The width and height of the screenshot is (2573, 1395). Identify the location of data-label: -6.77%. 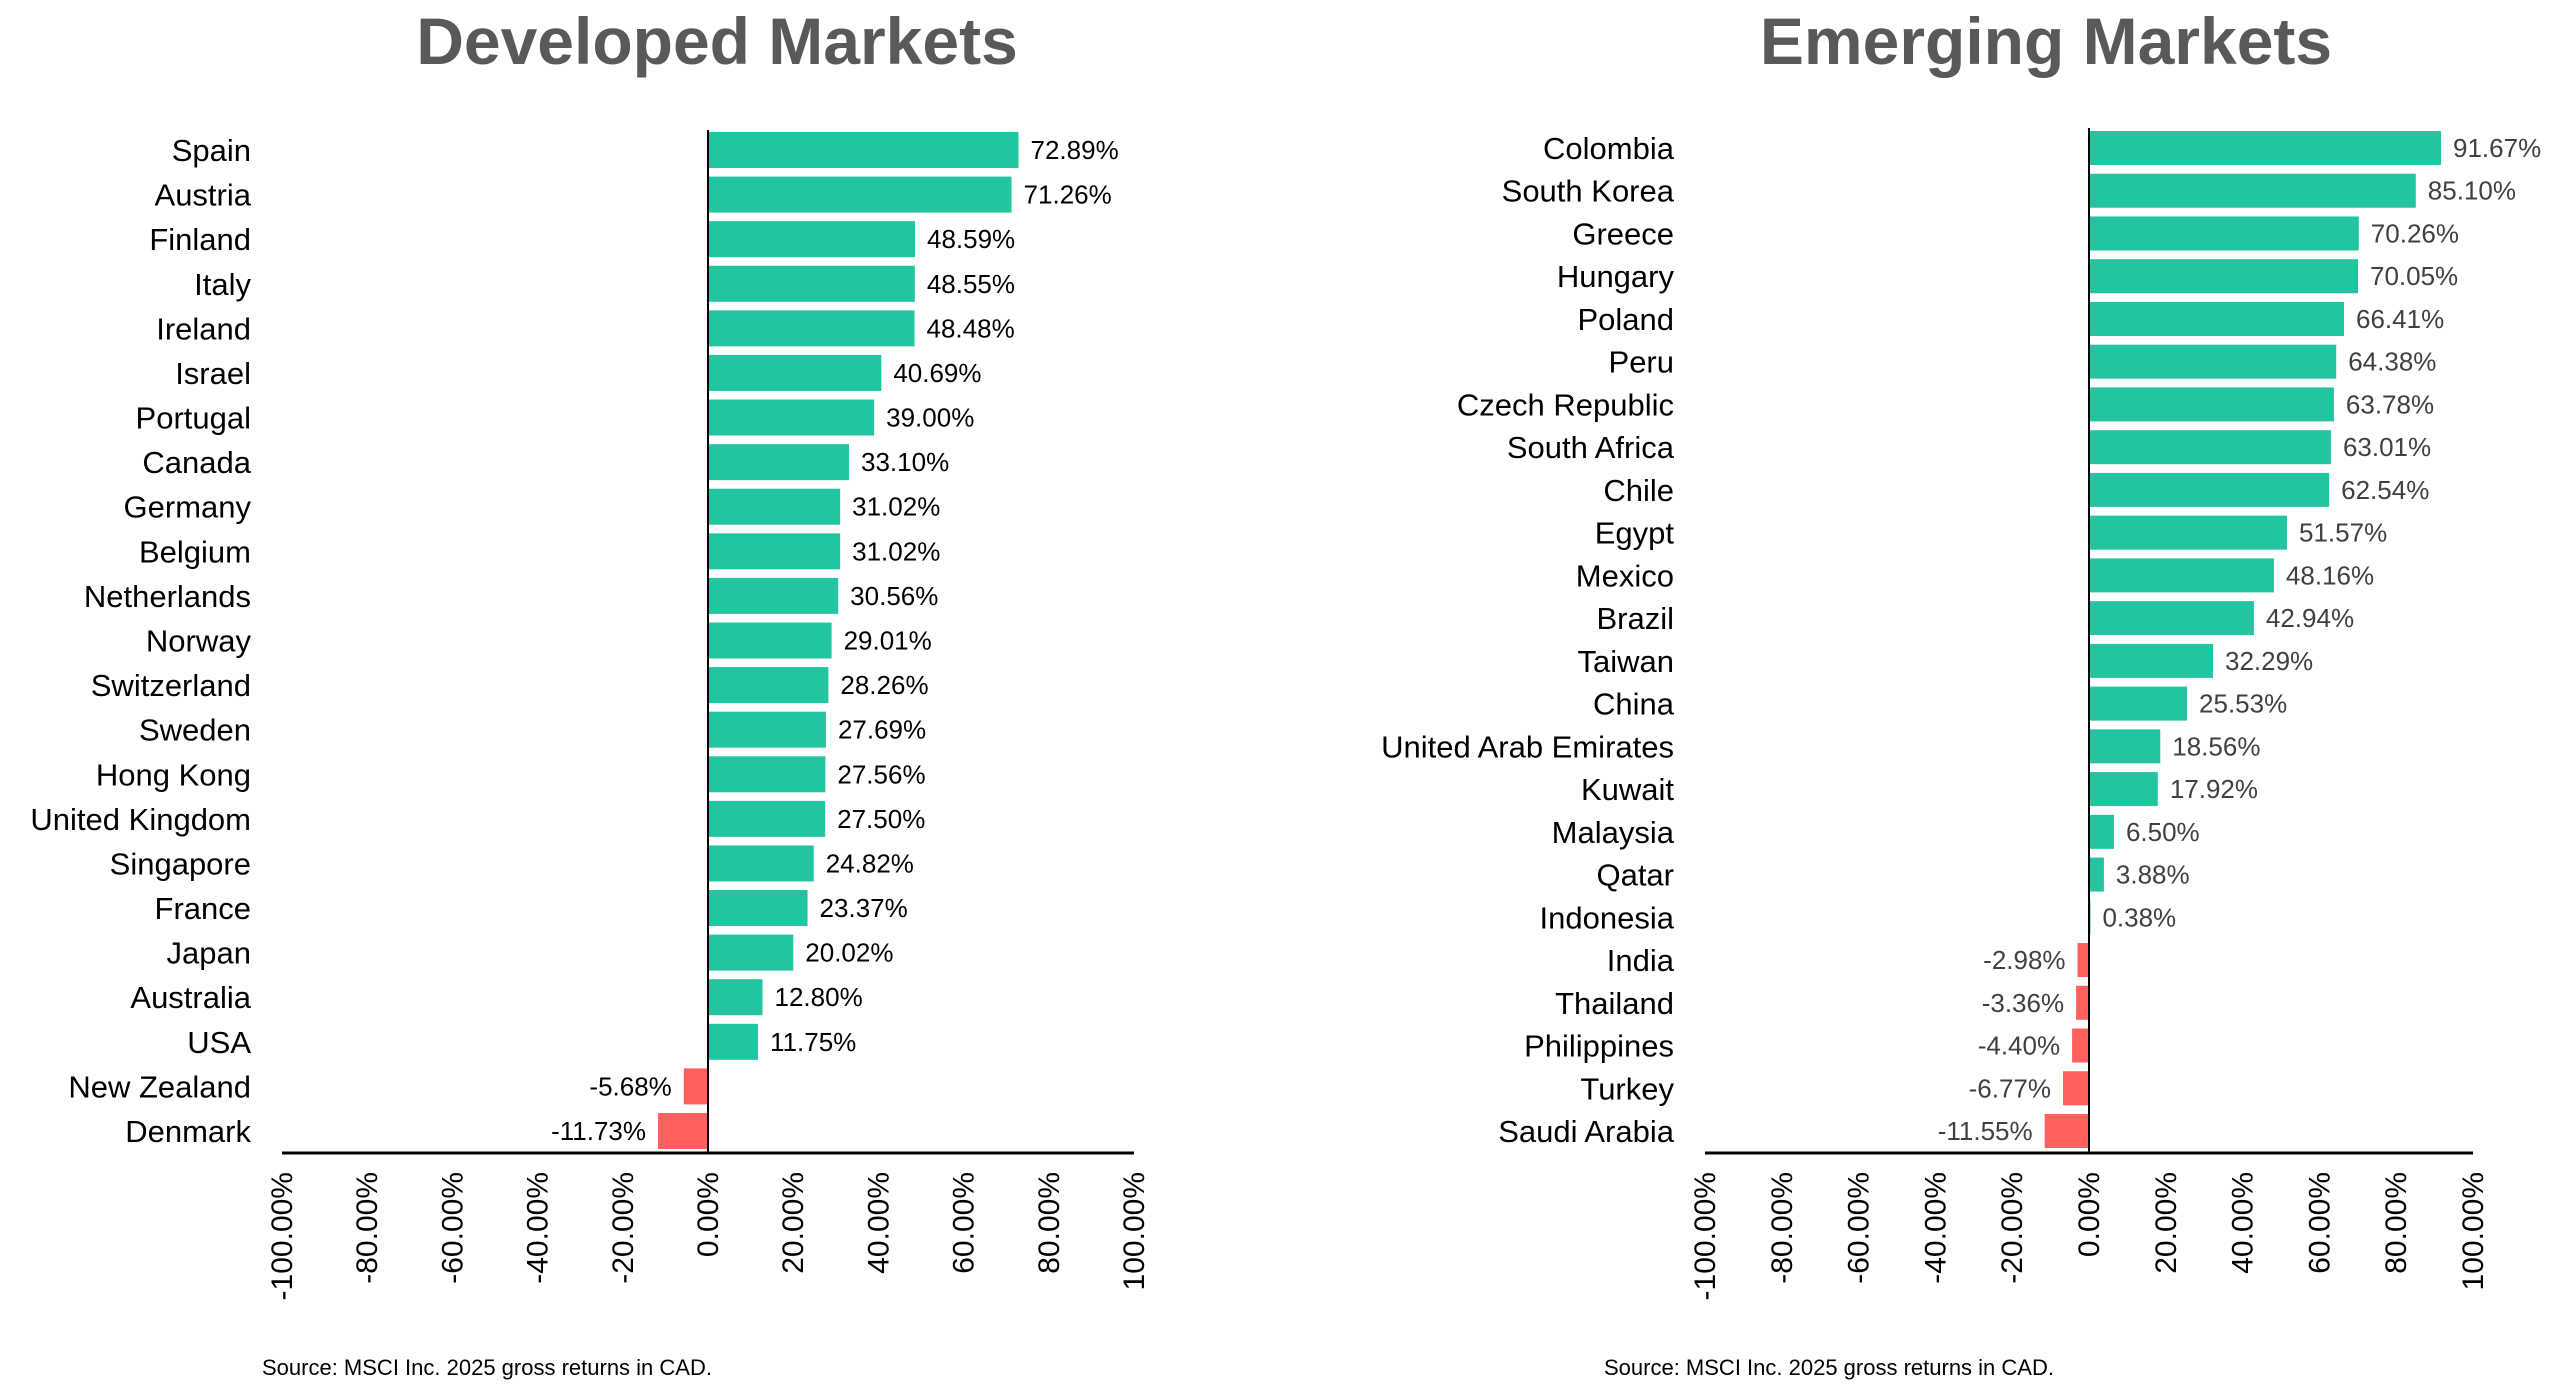
(2010, 1088).